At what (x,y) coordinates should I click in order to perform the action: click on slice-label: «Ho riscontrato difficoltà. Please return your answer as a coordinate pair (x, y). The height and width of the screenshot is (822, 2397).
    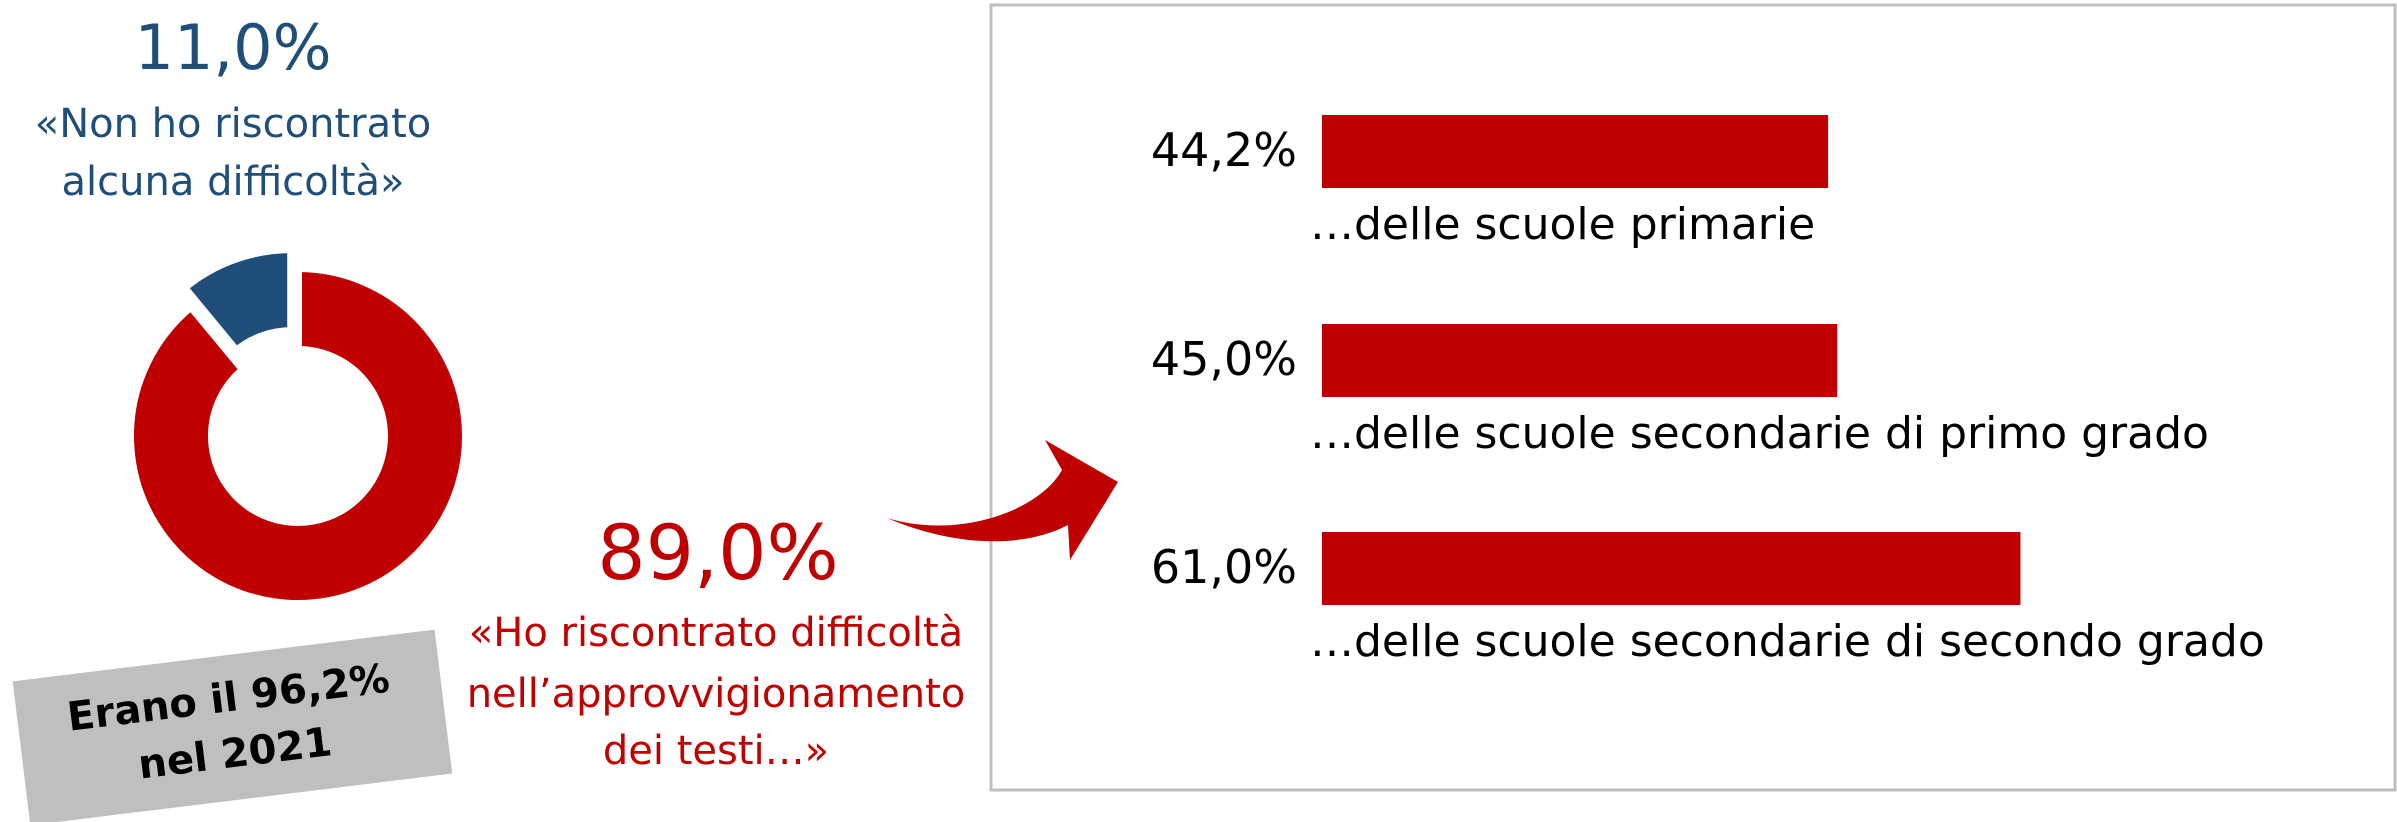
    Looking at the image, I should click on (716, 633).